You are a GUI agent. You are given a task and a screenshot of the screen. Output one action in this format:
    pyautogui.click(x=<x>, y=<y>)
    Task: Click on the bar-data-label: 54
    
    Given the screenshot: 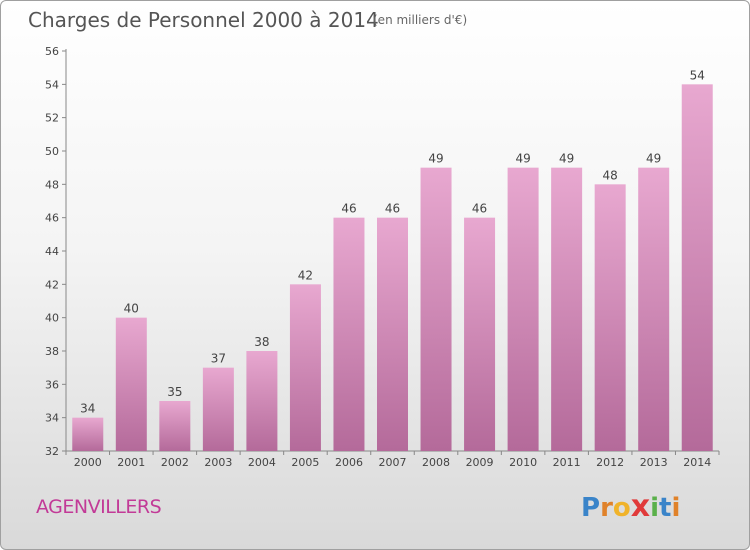 What is the action you would take?
    pyautogui.click(x=697, y=75)
    